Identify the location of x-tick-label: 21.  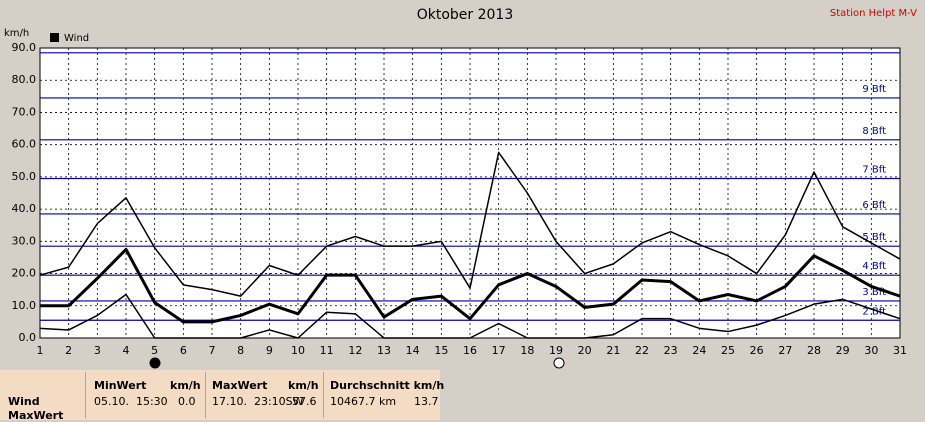
(613, 350).